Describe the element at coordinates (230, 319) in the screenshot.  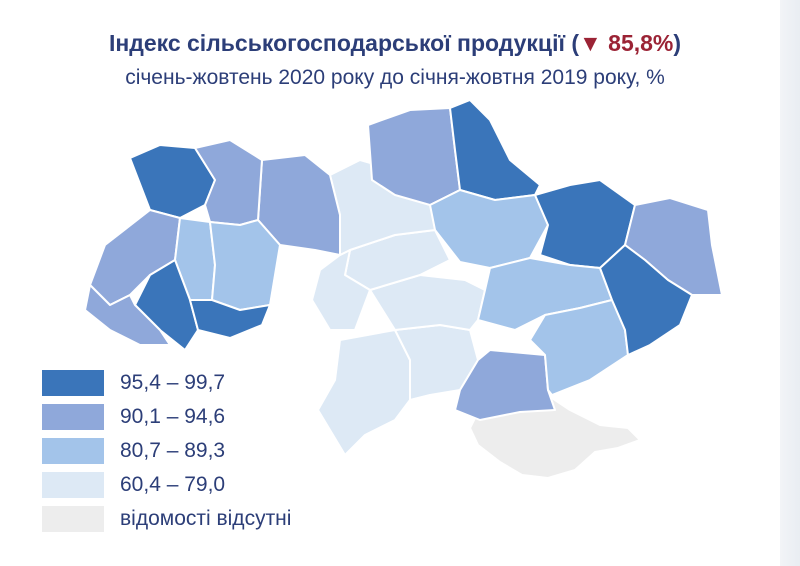
I see `region-chernivtsi` at that location.